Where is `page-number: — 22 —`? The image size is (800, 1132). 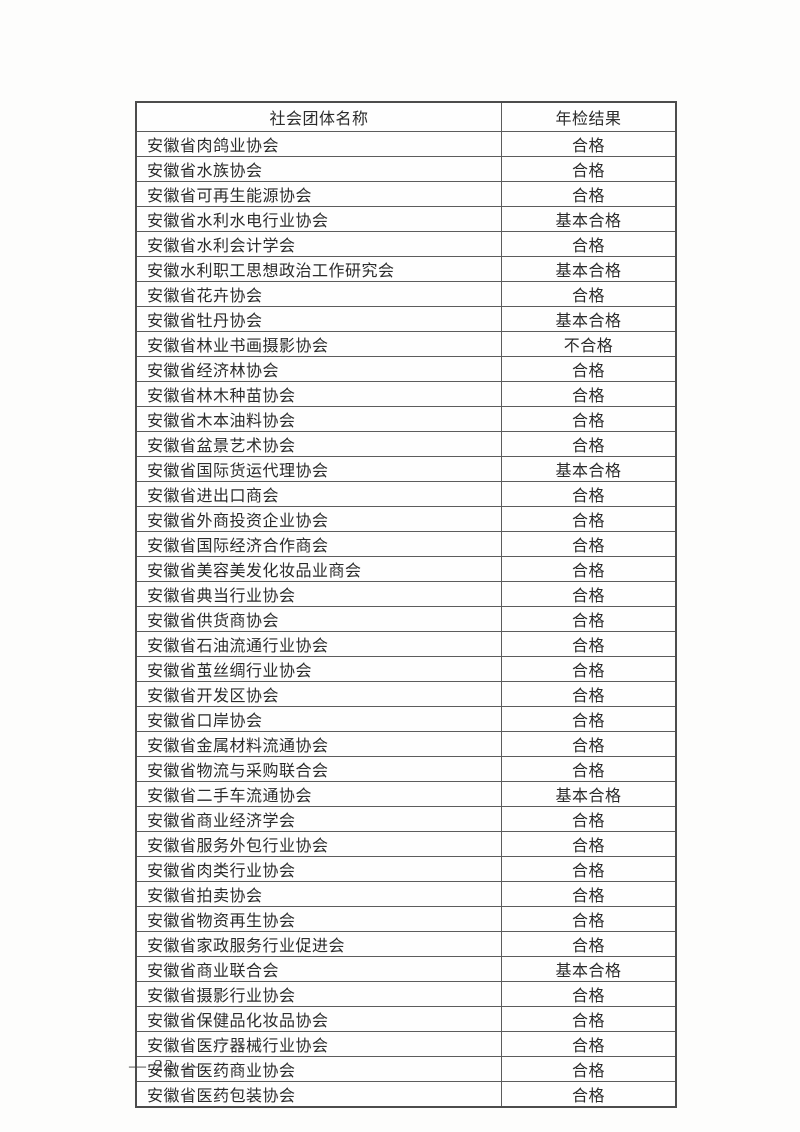
page-number: — 22 — is located at coordinates (165, 1065).